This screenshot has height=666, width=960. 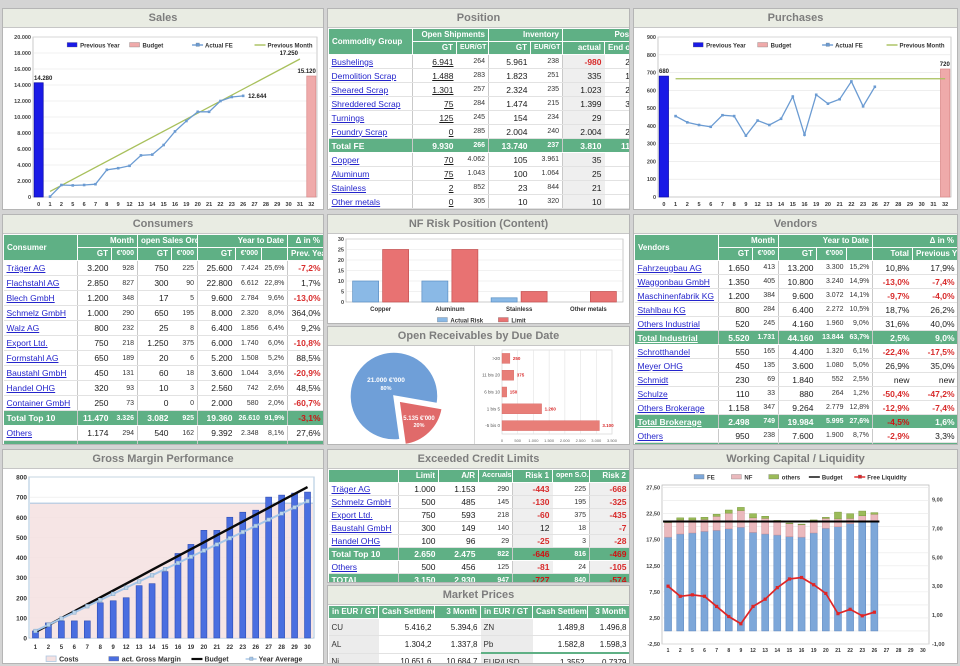 I want to click on drilldown-value: 1.488, so click(x=434, y=75).